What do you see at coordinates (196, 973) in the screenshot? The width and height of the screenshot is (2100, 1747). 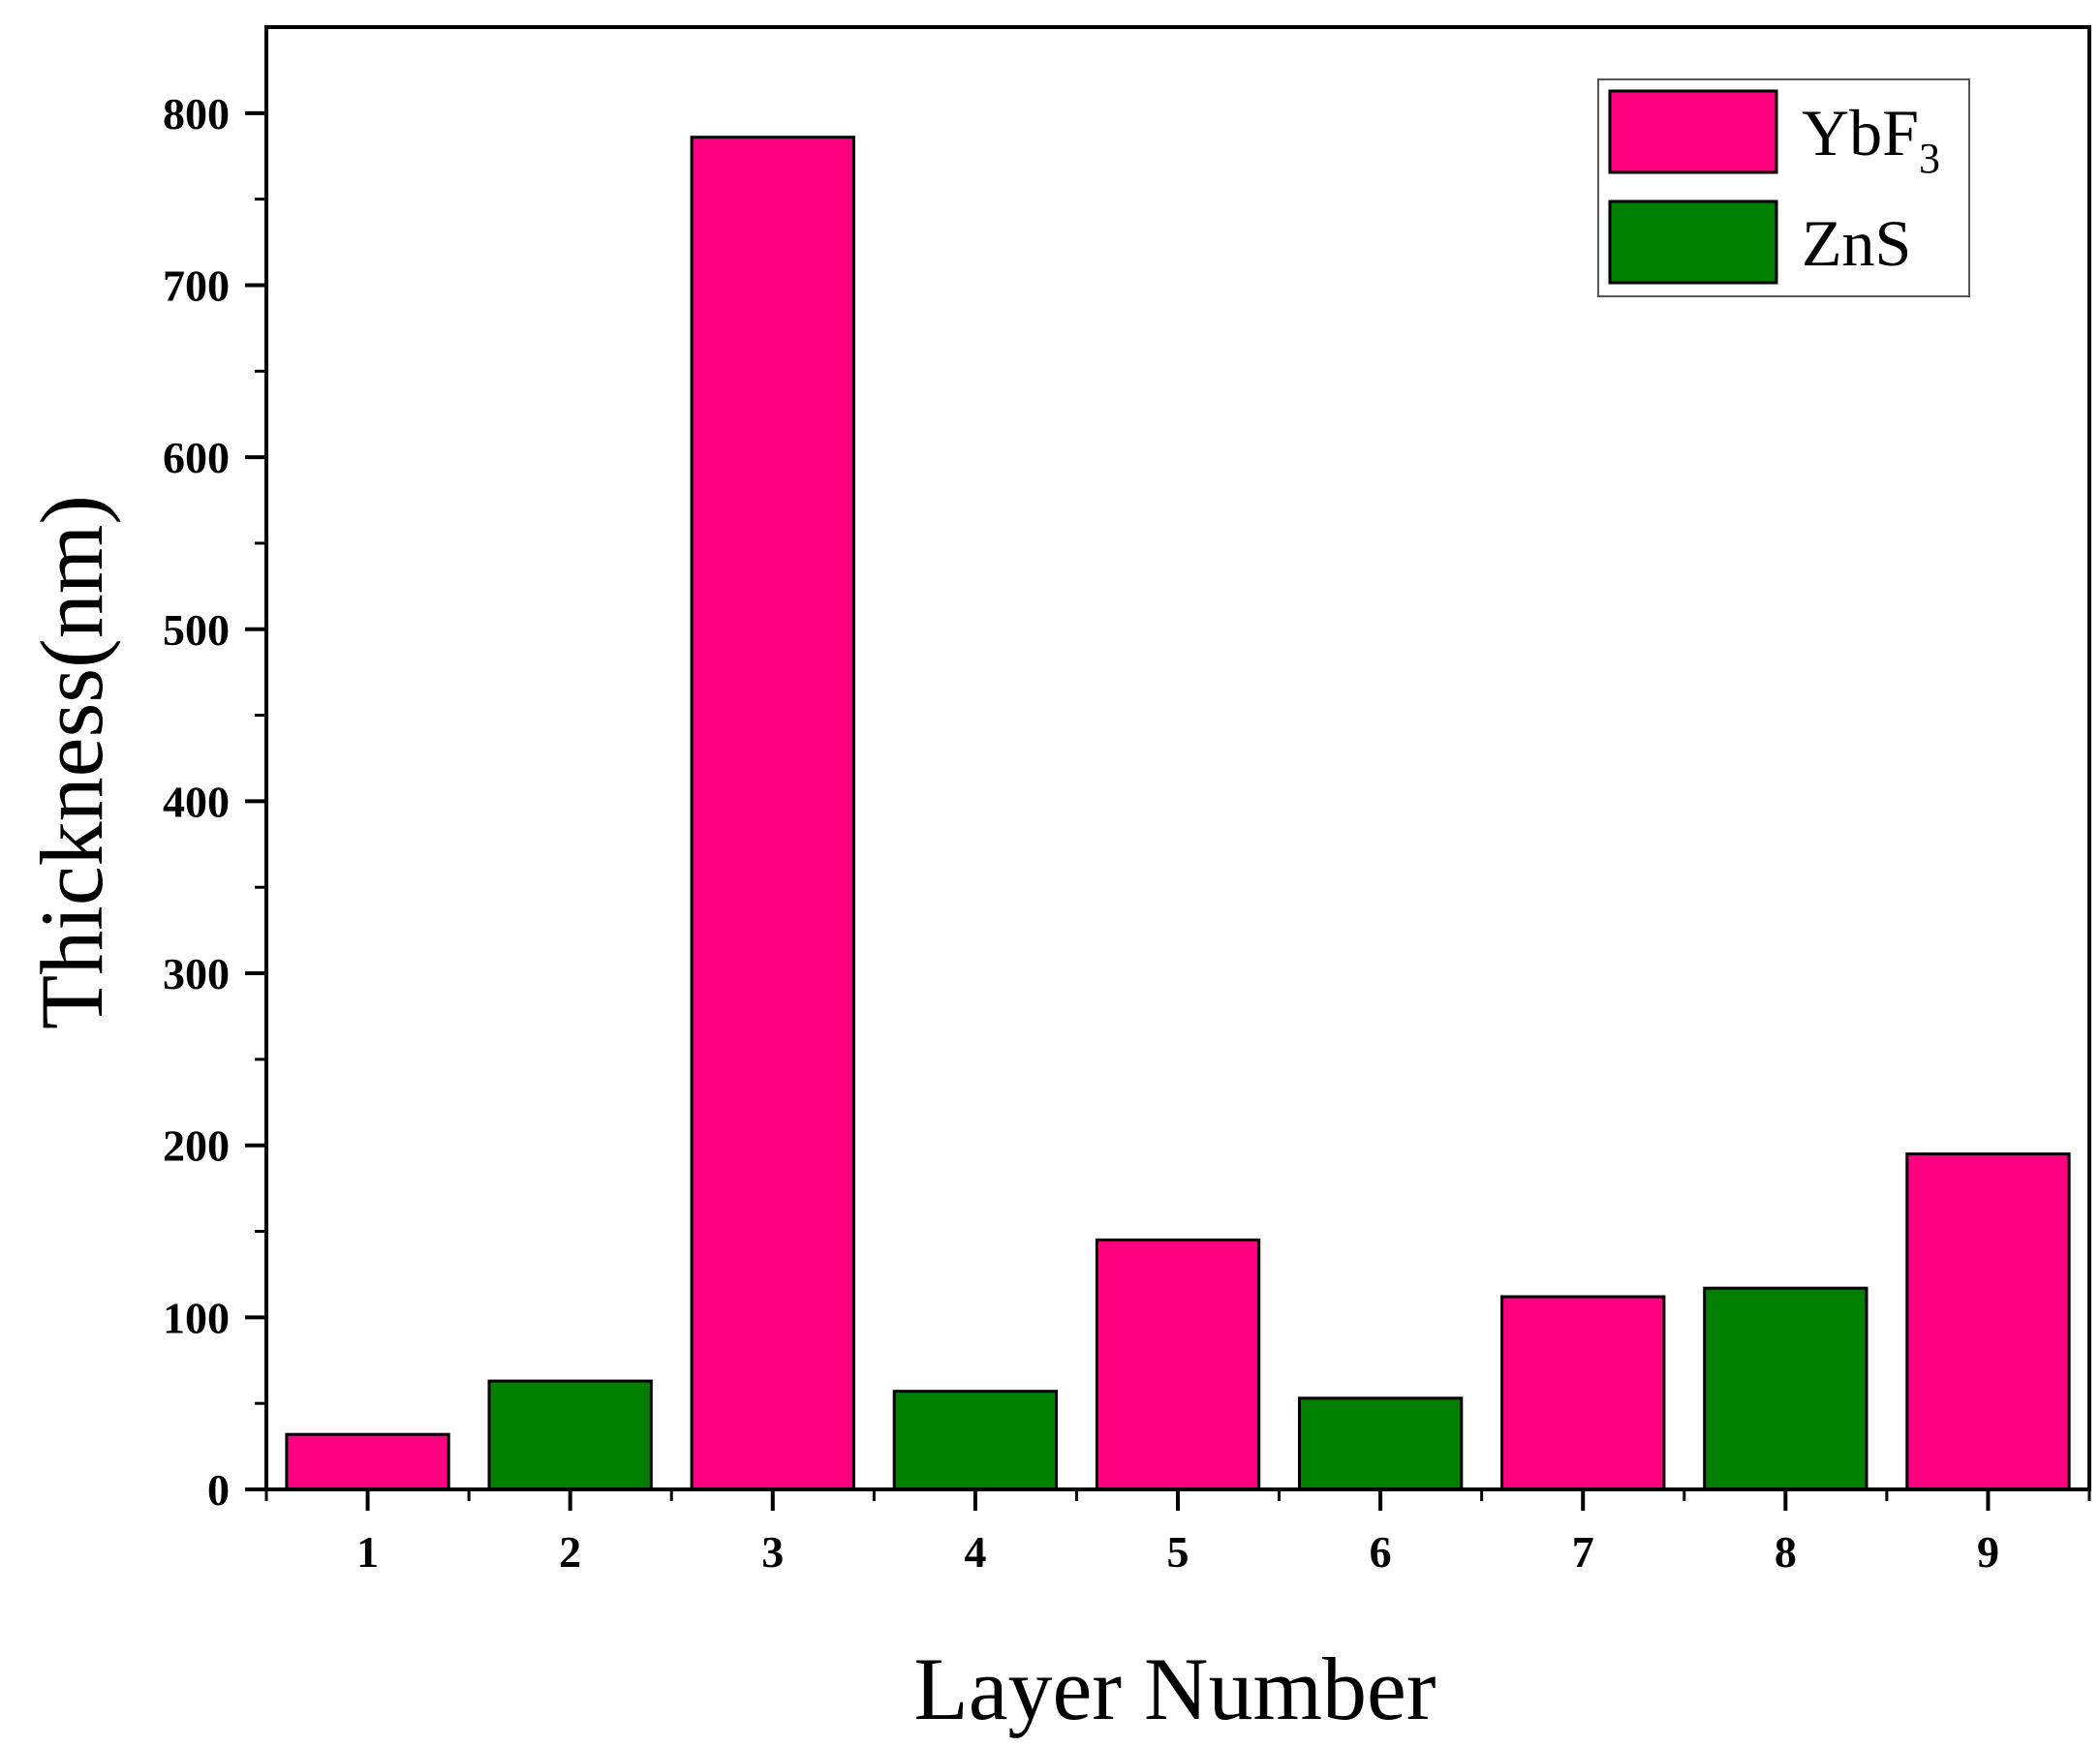 I see `y-tick-label: 300` at bounding box center [196, 973].